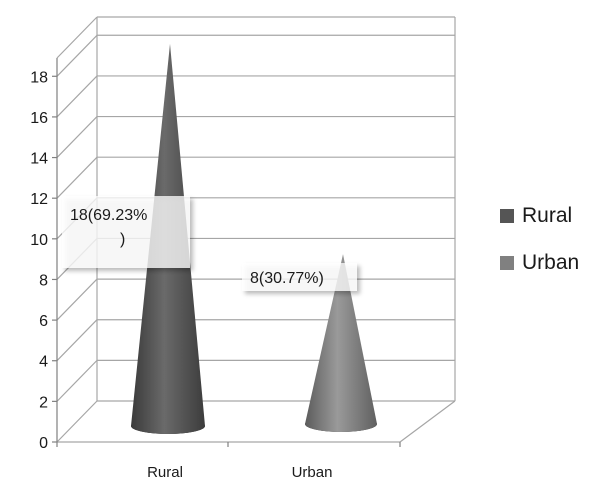  What do you see at coordinates (108, 215) in the screenshot?
I see `data-label-rural-text: 18(69.23%` at bounding box center [108, 215].